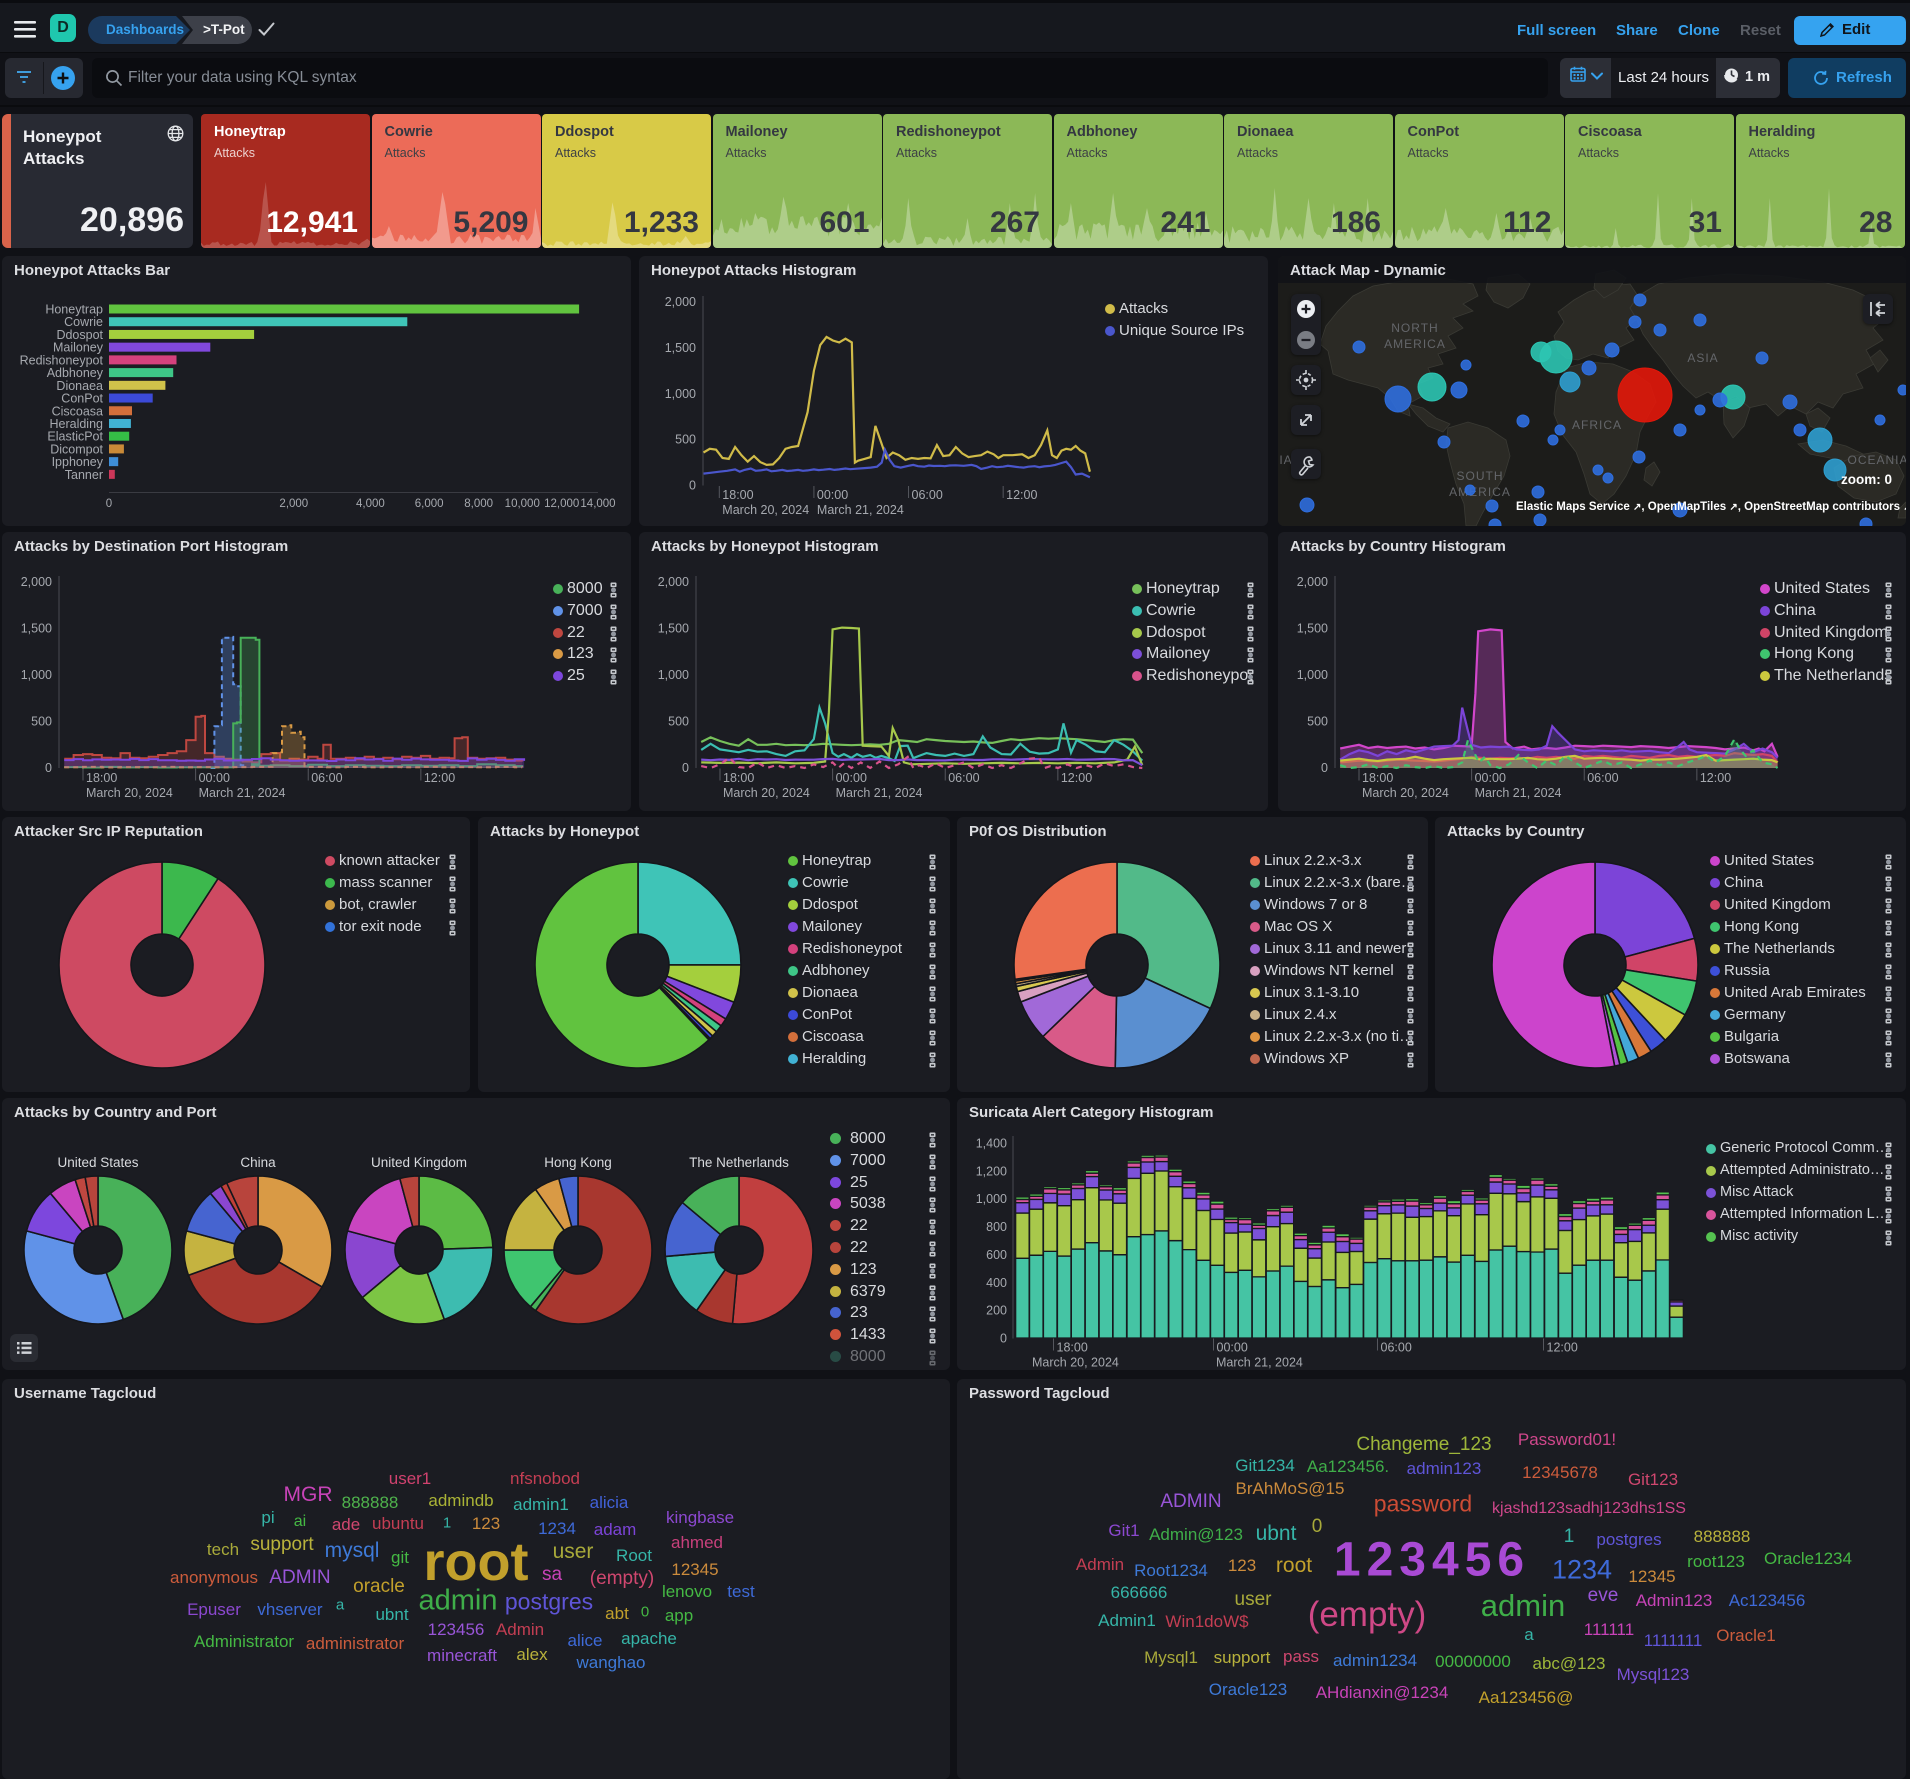 This screenshot has height=1779, width=1910. What do you see at coordinates (597, 504) in the screenshot?
I see `svg-text: 14,000` at bounding box center [597, 504].